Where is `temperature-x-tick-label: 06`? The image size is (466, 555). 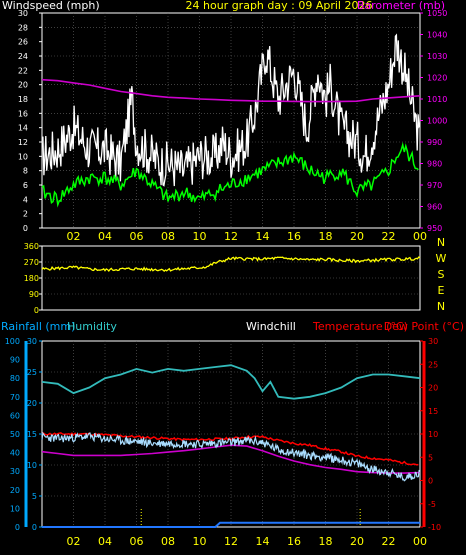 temperature-x-tick-label: 06 is located at coordinates (137, 541).